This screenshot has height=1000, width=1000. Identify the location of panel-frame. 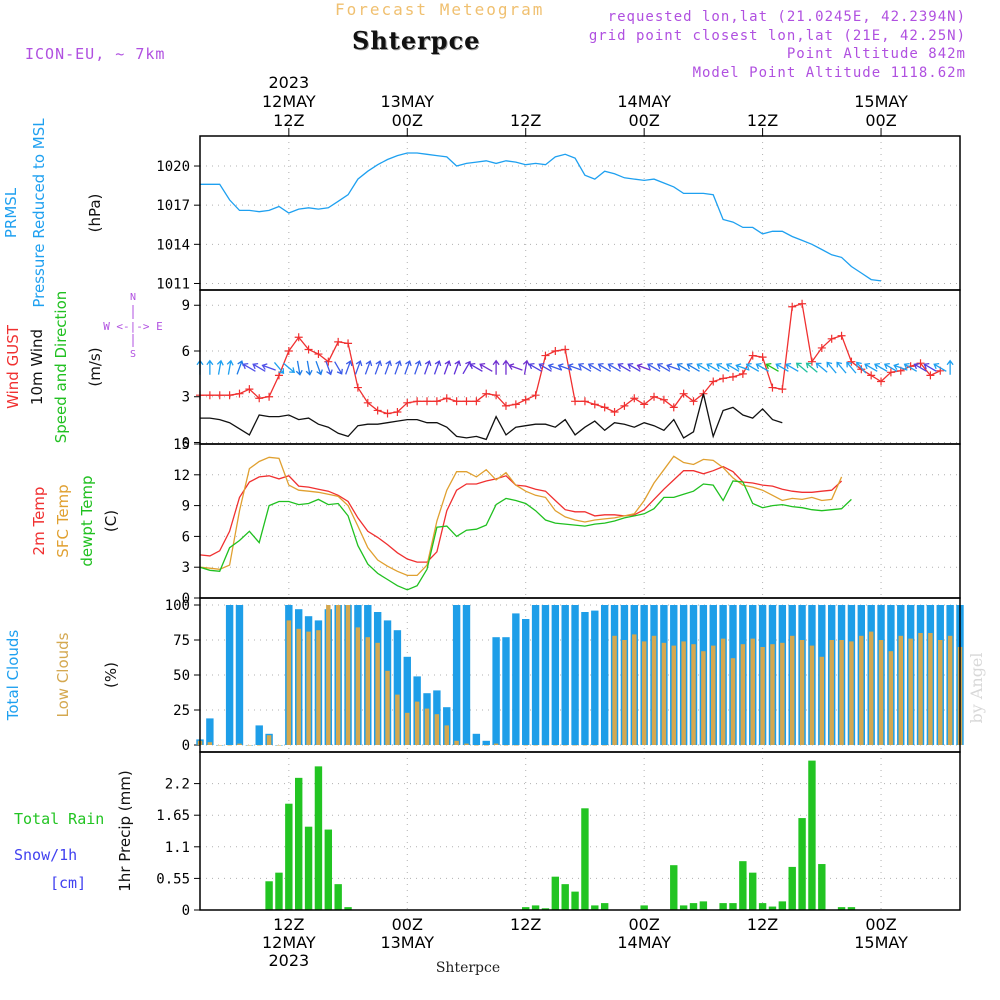
(580, 831).